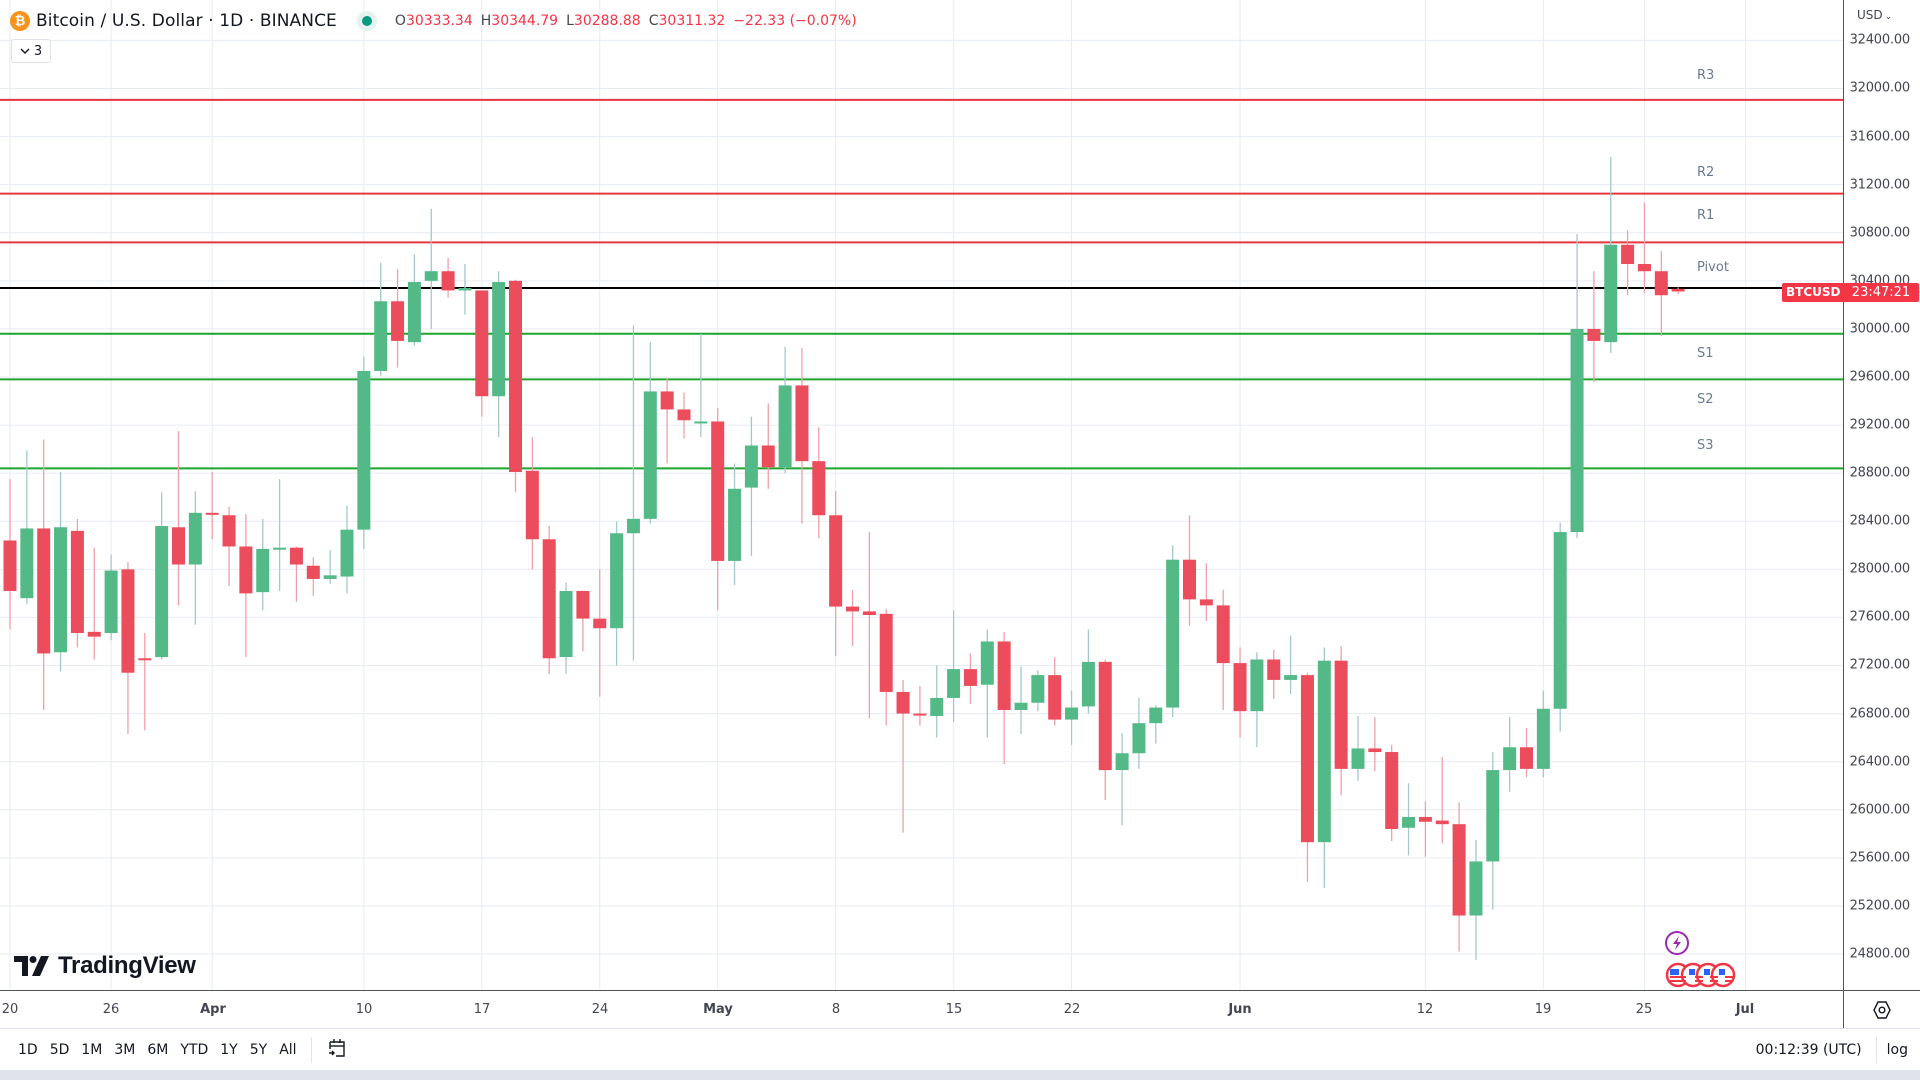 The width and height of the screenshot is (1920, 1080). What do you see at coordinates (258, 1049) in the screenshot?
I see `range-button-5y: 5Y` at bounding box center [258, 1049].